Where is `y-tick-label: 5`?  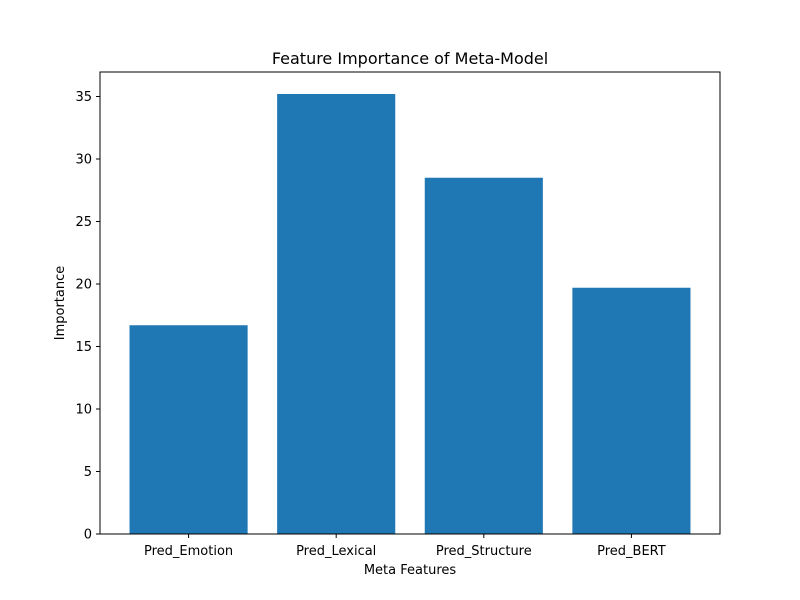
y-tick-label: 5 is located at coordinates (88, 472).